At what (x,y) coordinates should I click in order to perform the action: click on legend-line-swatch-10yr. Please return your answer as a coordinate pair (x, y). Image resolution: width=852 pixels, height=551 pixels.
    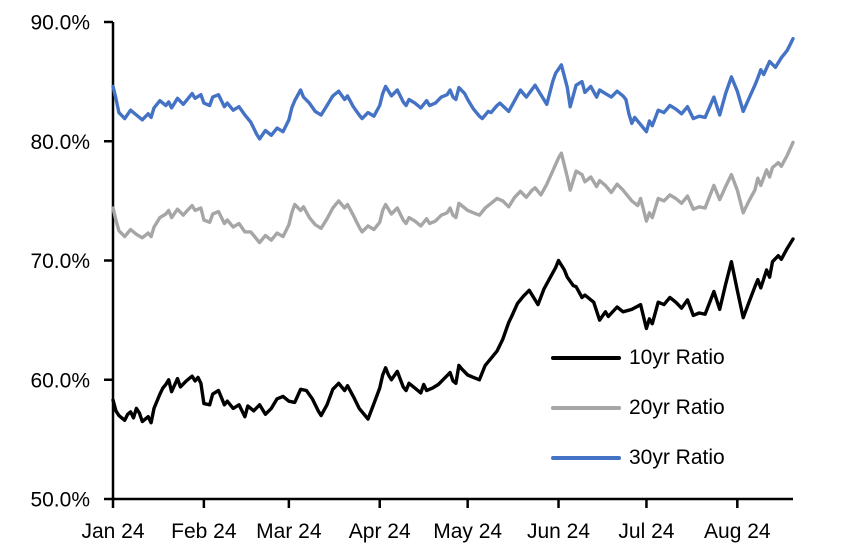
    Looking at the image, I should click on (586, 358).